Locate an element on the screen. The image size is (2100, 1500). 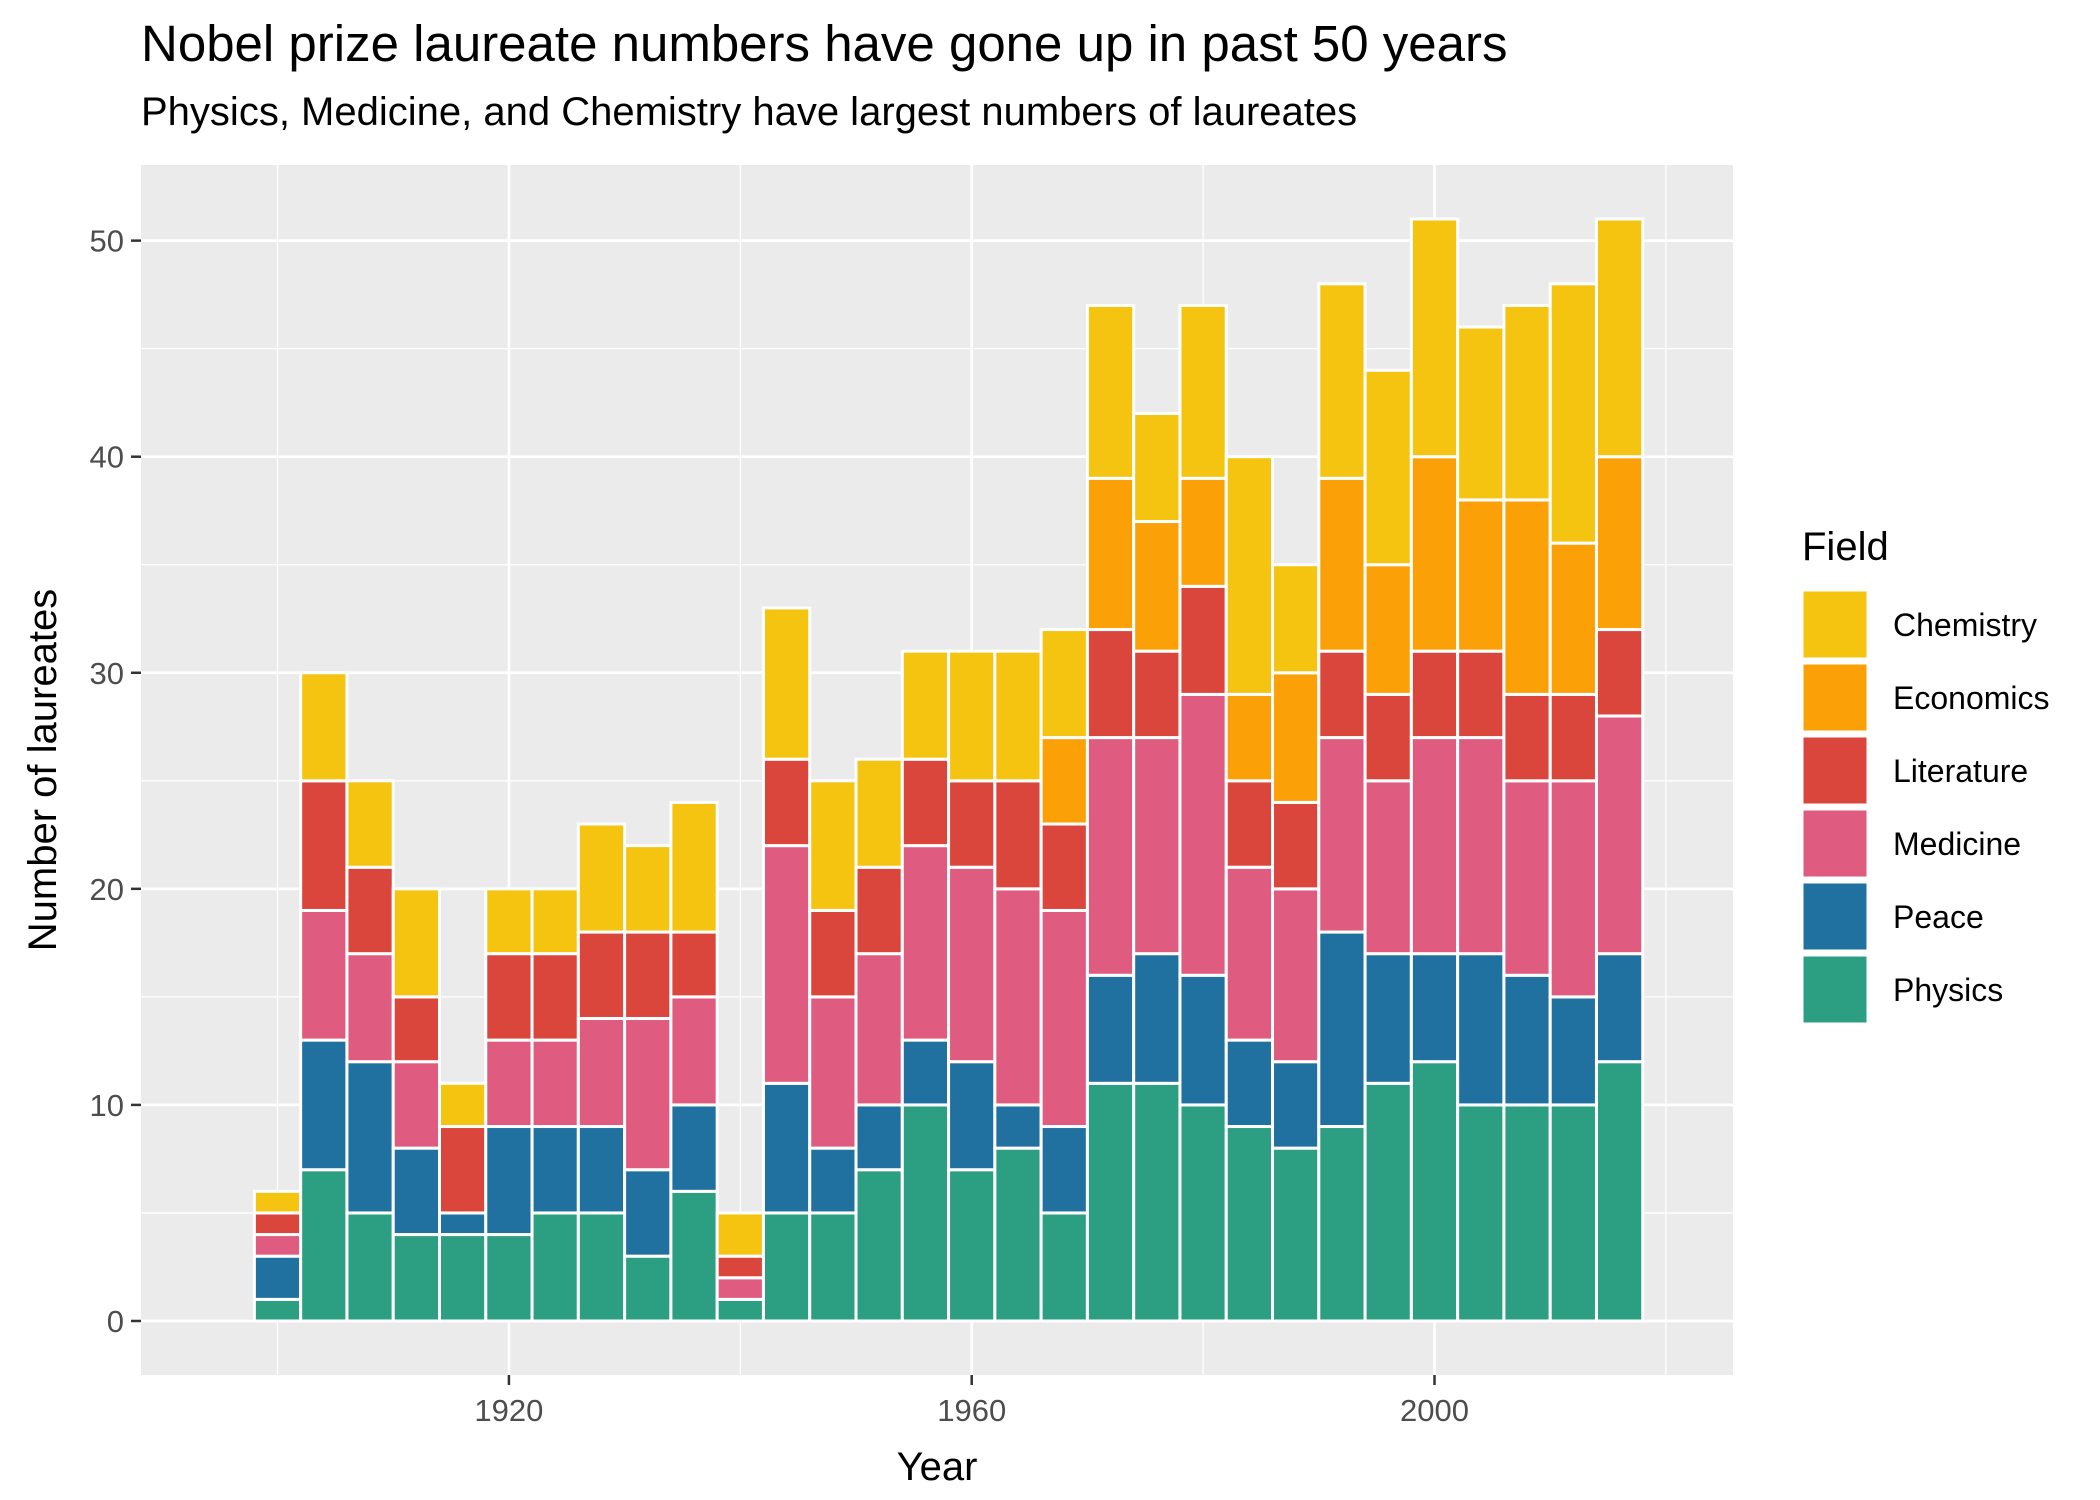
bar-segment-medicine-1956 is located at coordinates (925, 943).